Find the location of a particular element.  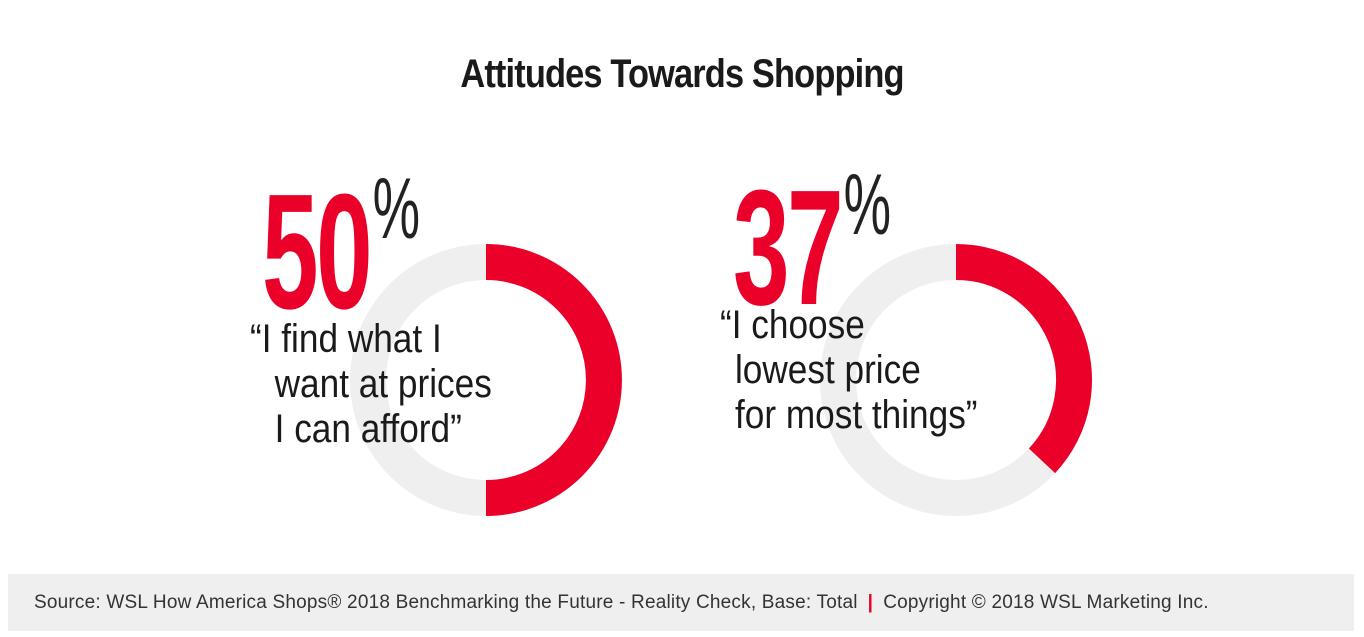

quote-2-line-1: “I choose is located at coordinates (792, 325).